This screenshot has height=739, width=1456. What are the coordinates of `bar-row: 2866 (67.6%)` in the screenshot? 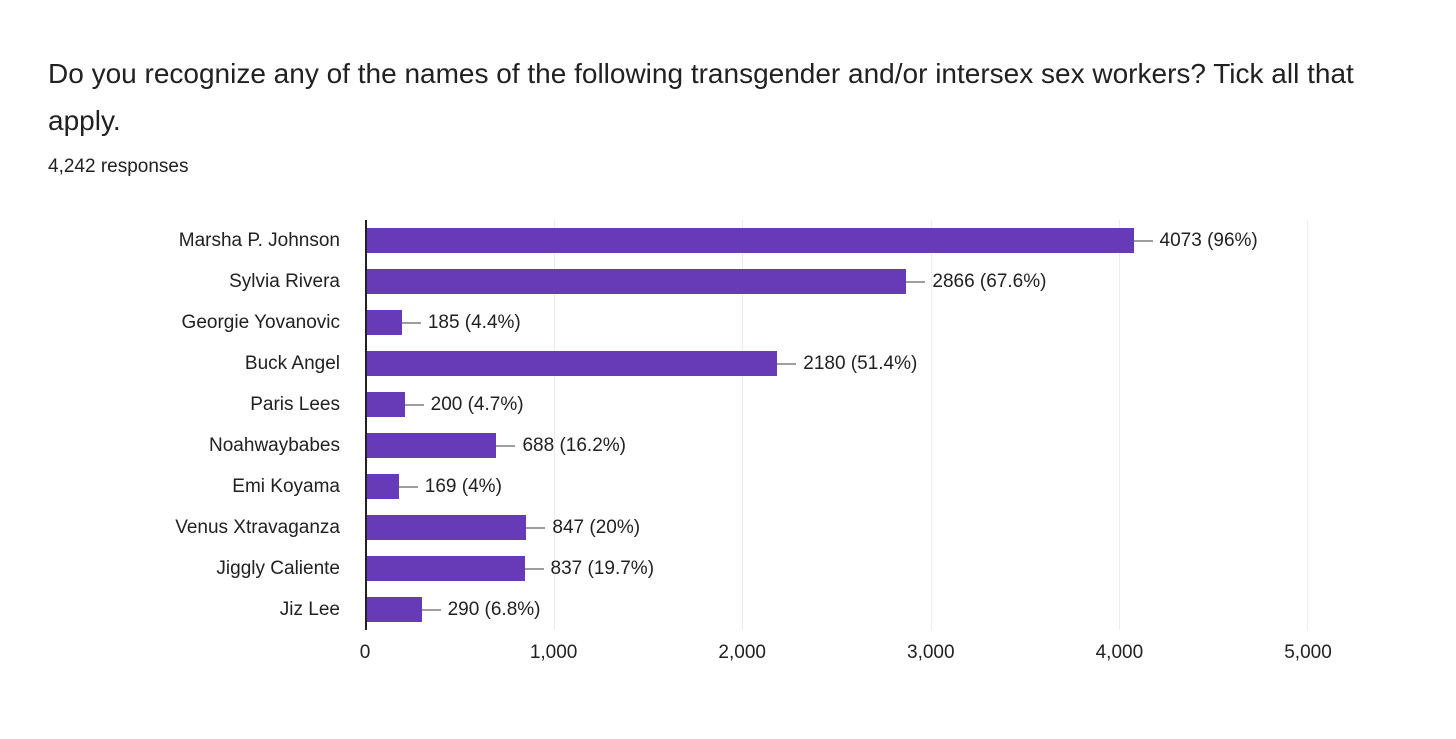 It's located at (837, 281).